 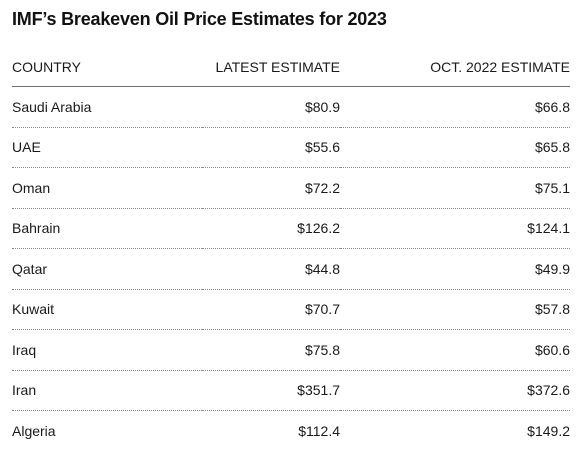 What do you see at coordinates (271, 147) in the screenshot?
I see `latest-estimate-cell: $55.6` at bounding box center [271, 147].